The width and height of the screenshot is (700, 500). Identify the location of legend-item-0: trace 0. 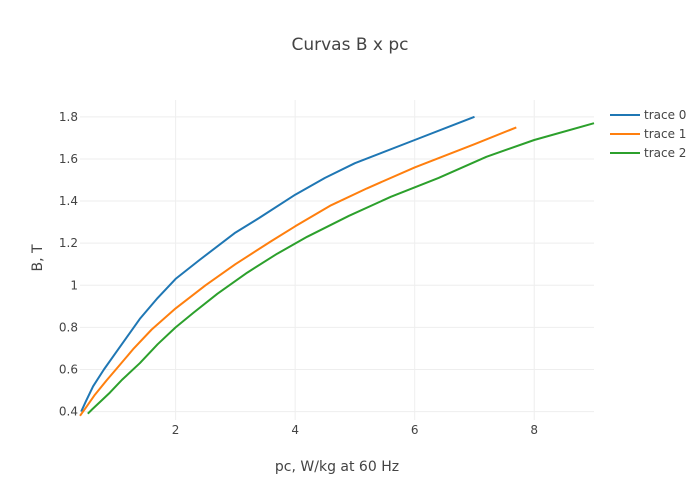
(648, 115).